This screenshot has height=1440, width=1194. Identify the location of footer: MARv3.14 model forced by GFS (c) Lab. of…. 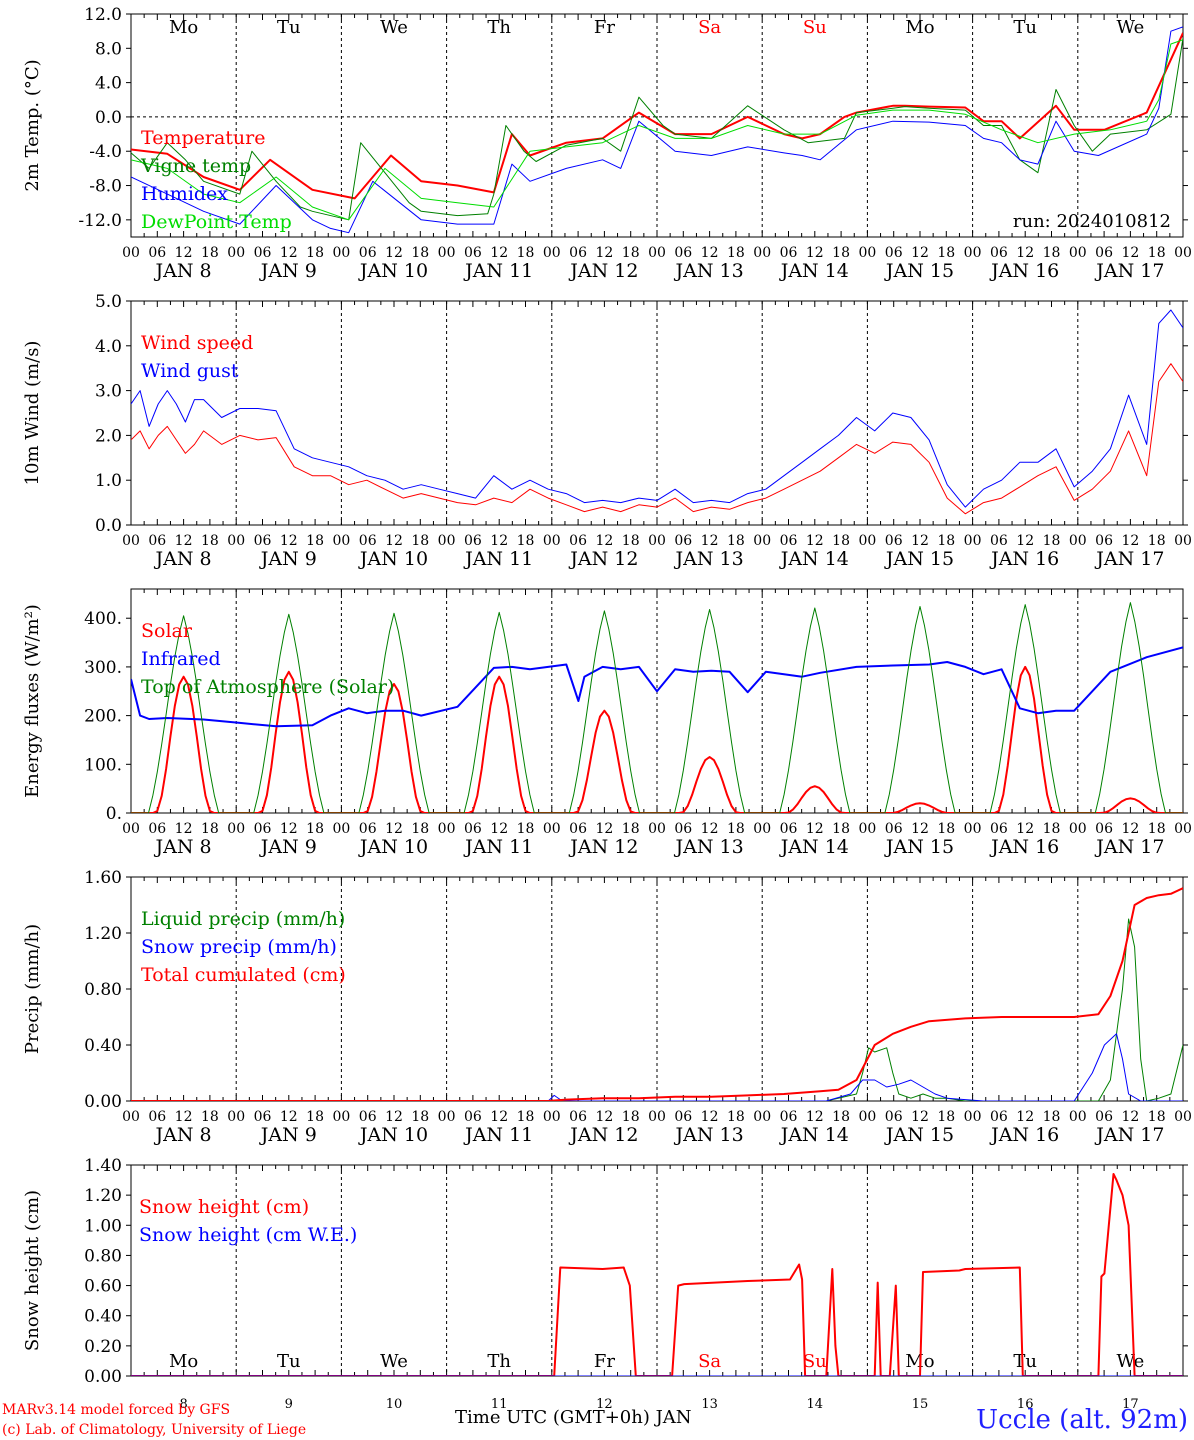
(595, 1420).